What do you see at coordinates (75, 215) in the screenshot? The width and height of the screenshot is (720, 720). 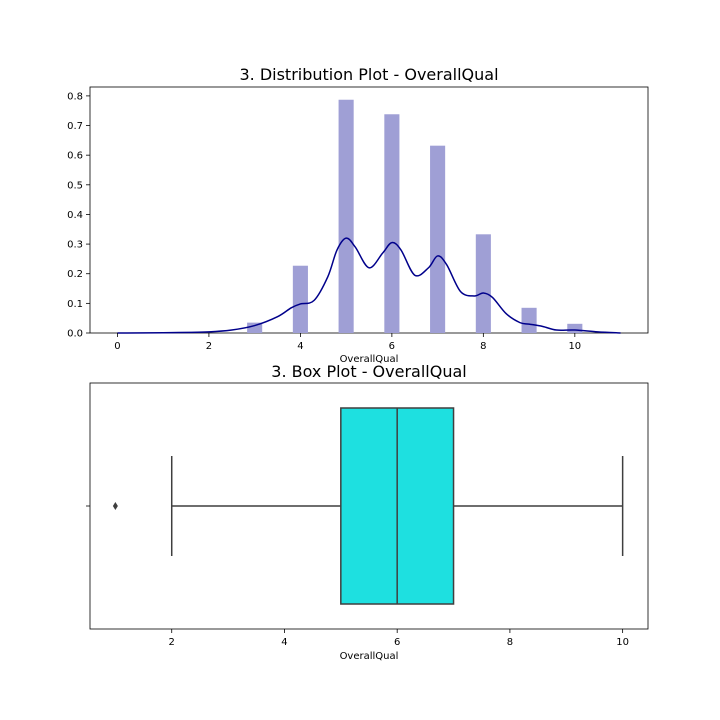 I see `y-tick-label: 0.4` at bounding box center [75, 215].